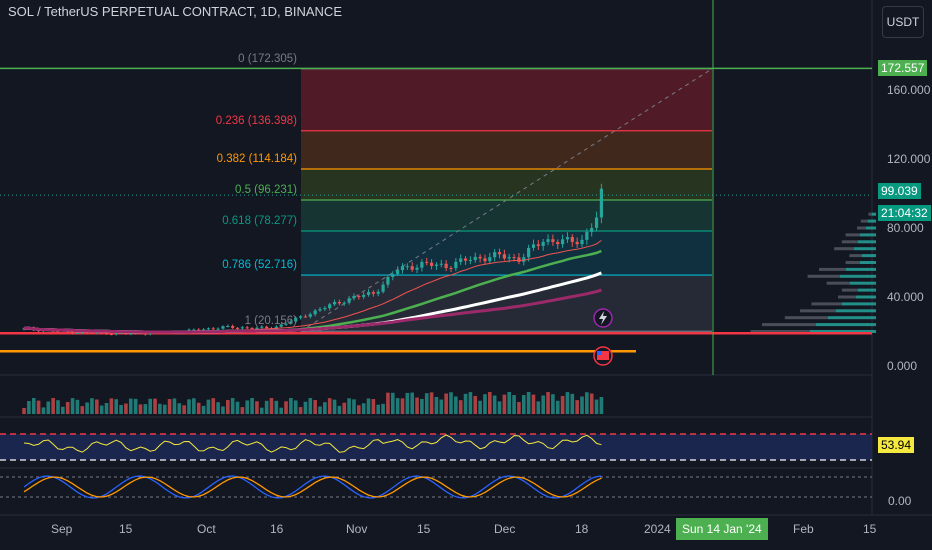 The height and width of the screenshot is (550, 932). Describe the element at coordinates (277, 529) in the screenshot. I see `time-tick-label: 16` at that location.